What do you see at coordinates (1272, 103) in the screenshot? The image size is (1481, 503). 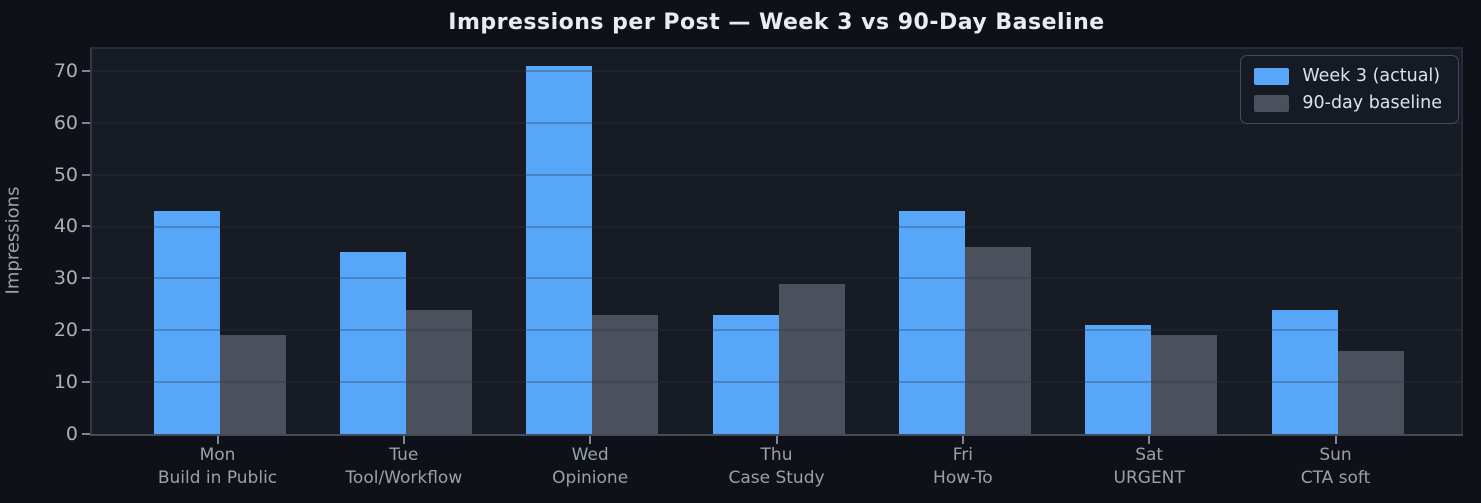 I see `legend-swatch-baseline` at bounding box center [1272, 103].